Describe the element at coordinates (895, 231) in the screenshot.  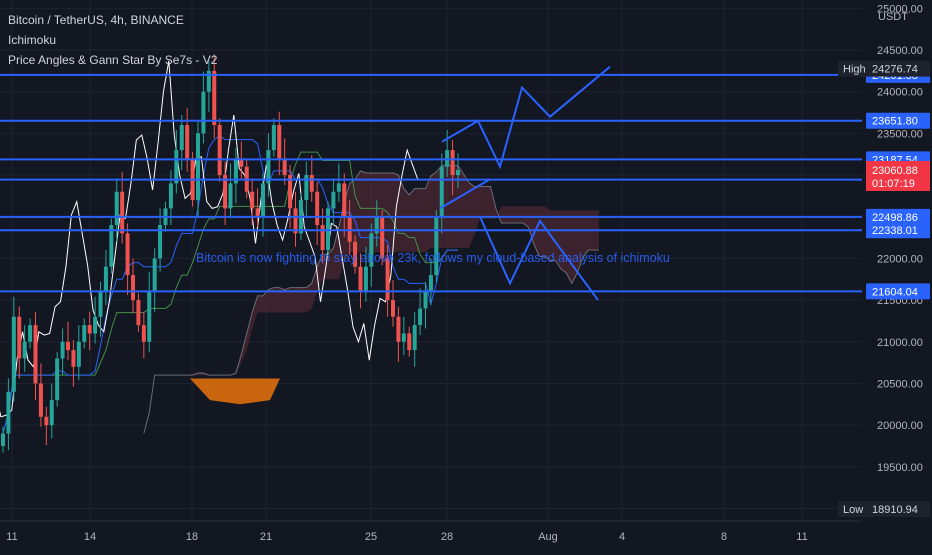
I see `level-label: 22338.01` at that location.